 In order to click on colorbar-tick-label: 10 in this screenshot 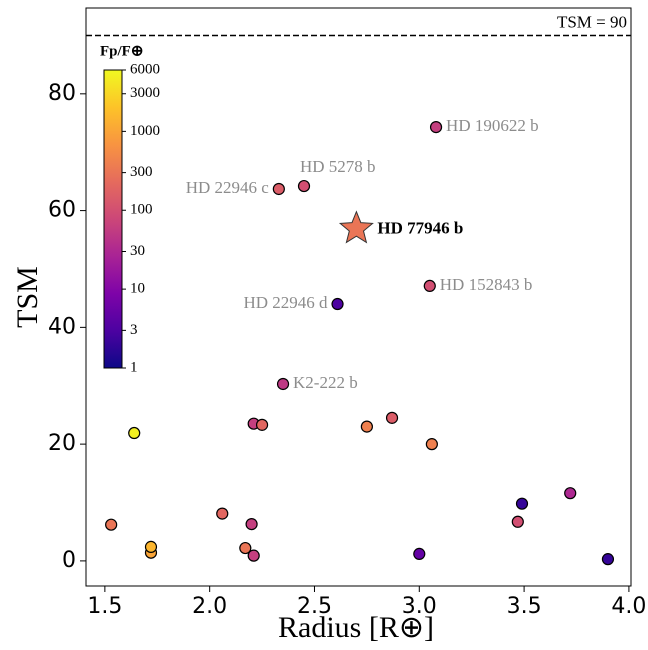, I will do `click(137, 289)`.